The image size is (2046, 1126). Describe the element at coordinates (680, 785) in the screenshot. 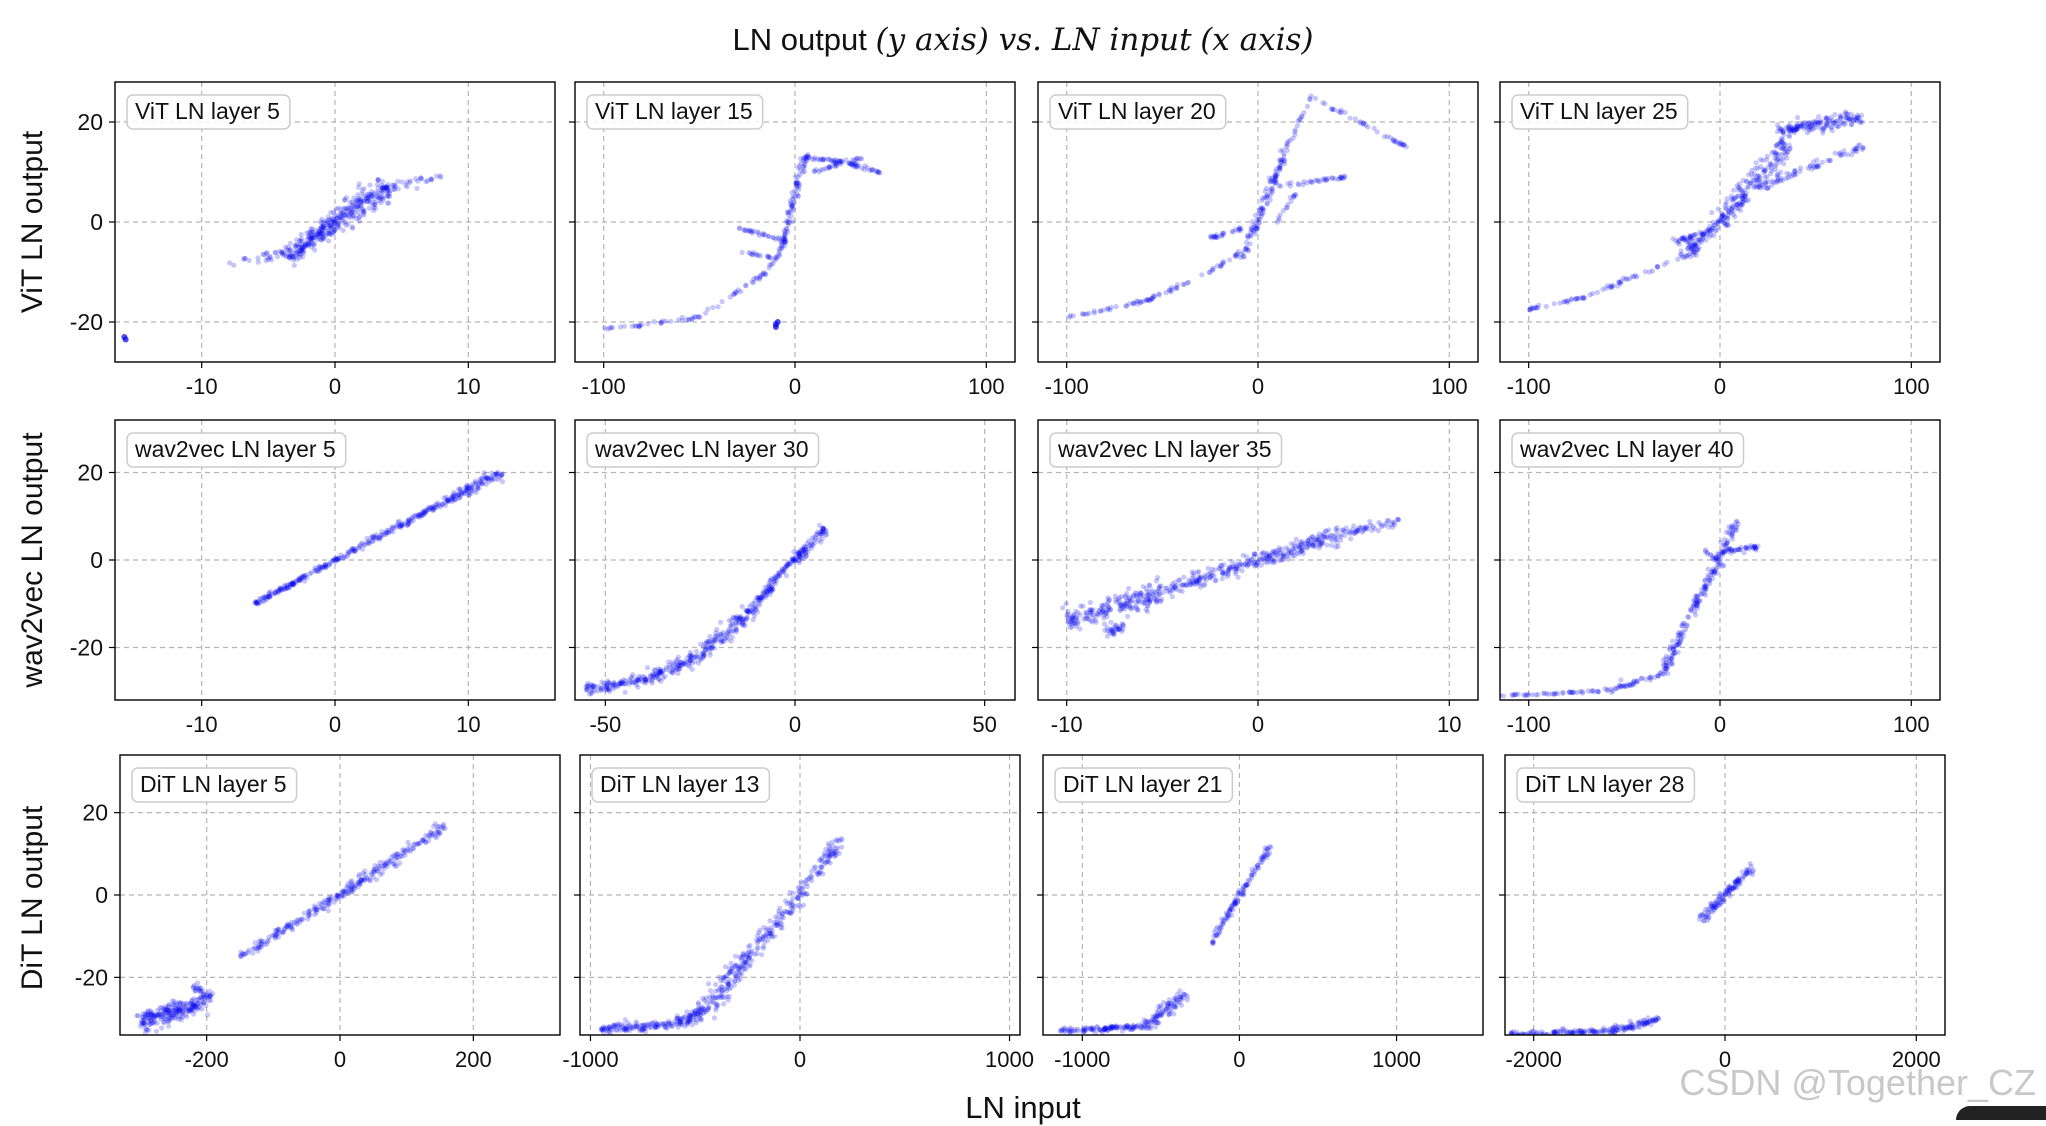

I see `subplot-title-box: DiT LN layer 13` at that location.